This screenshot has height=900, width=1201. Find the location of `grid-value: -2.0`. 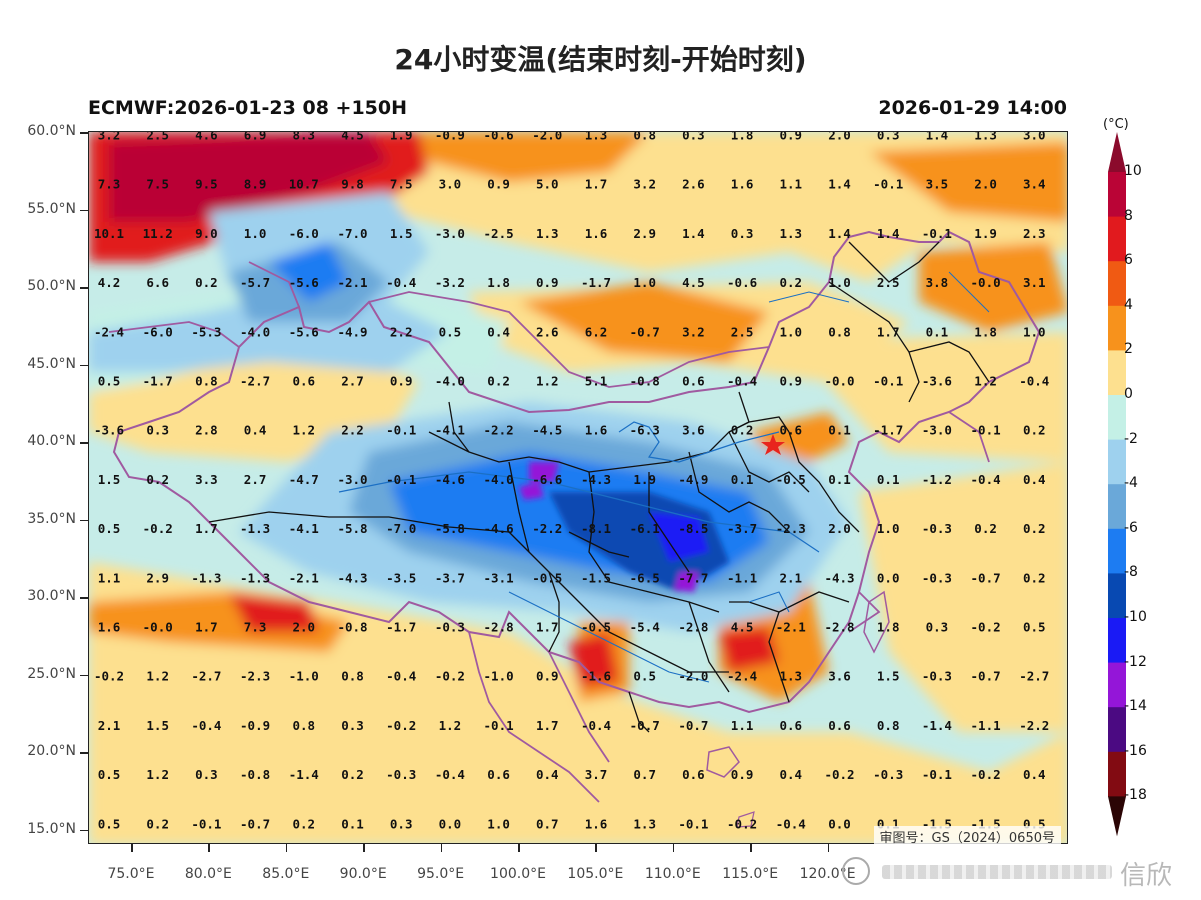

grid-value: -2.0 is located at coordinates (547, 137).